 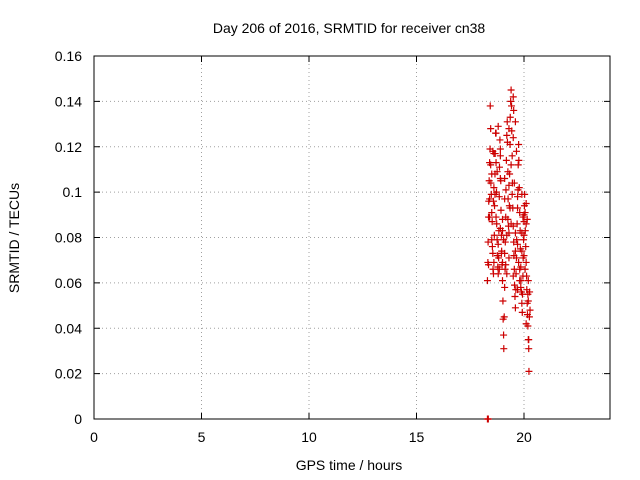 What do you see at coordinates (78, 419) in the screenshot?
I see `y-tick-label: 0` at bounding box center [78, 419].